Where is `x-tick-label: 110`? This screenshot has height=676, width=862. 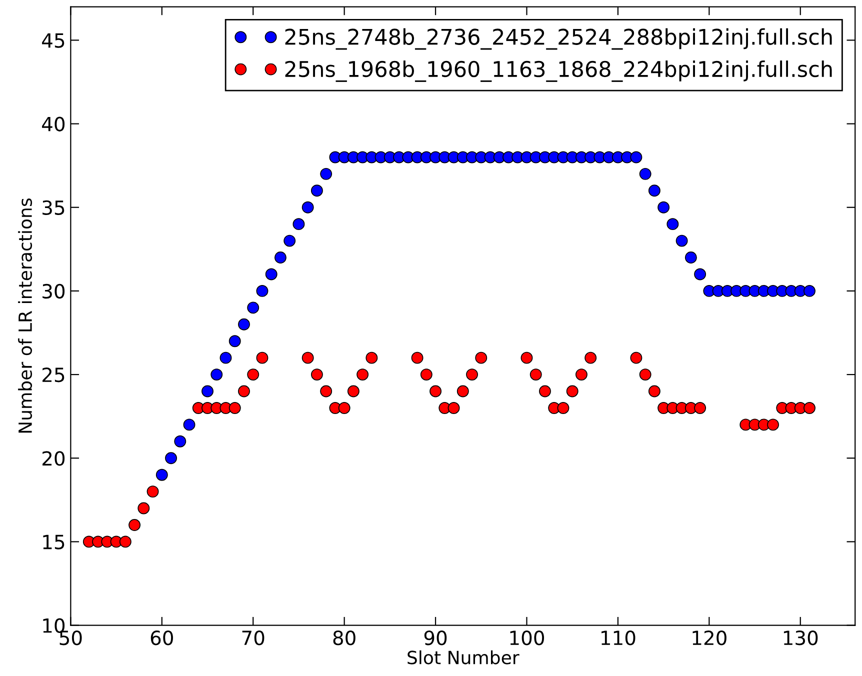
x-tick-label: 110 is located at coordinates (619, 638).